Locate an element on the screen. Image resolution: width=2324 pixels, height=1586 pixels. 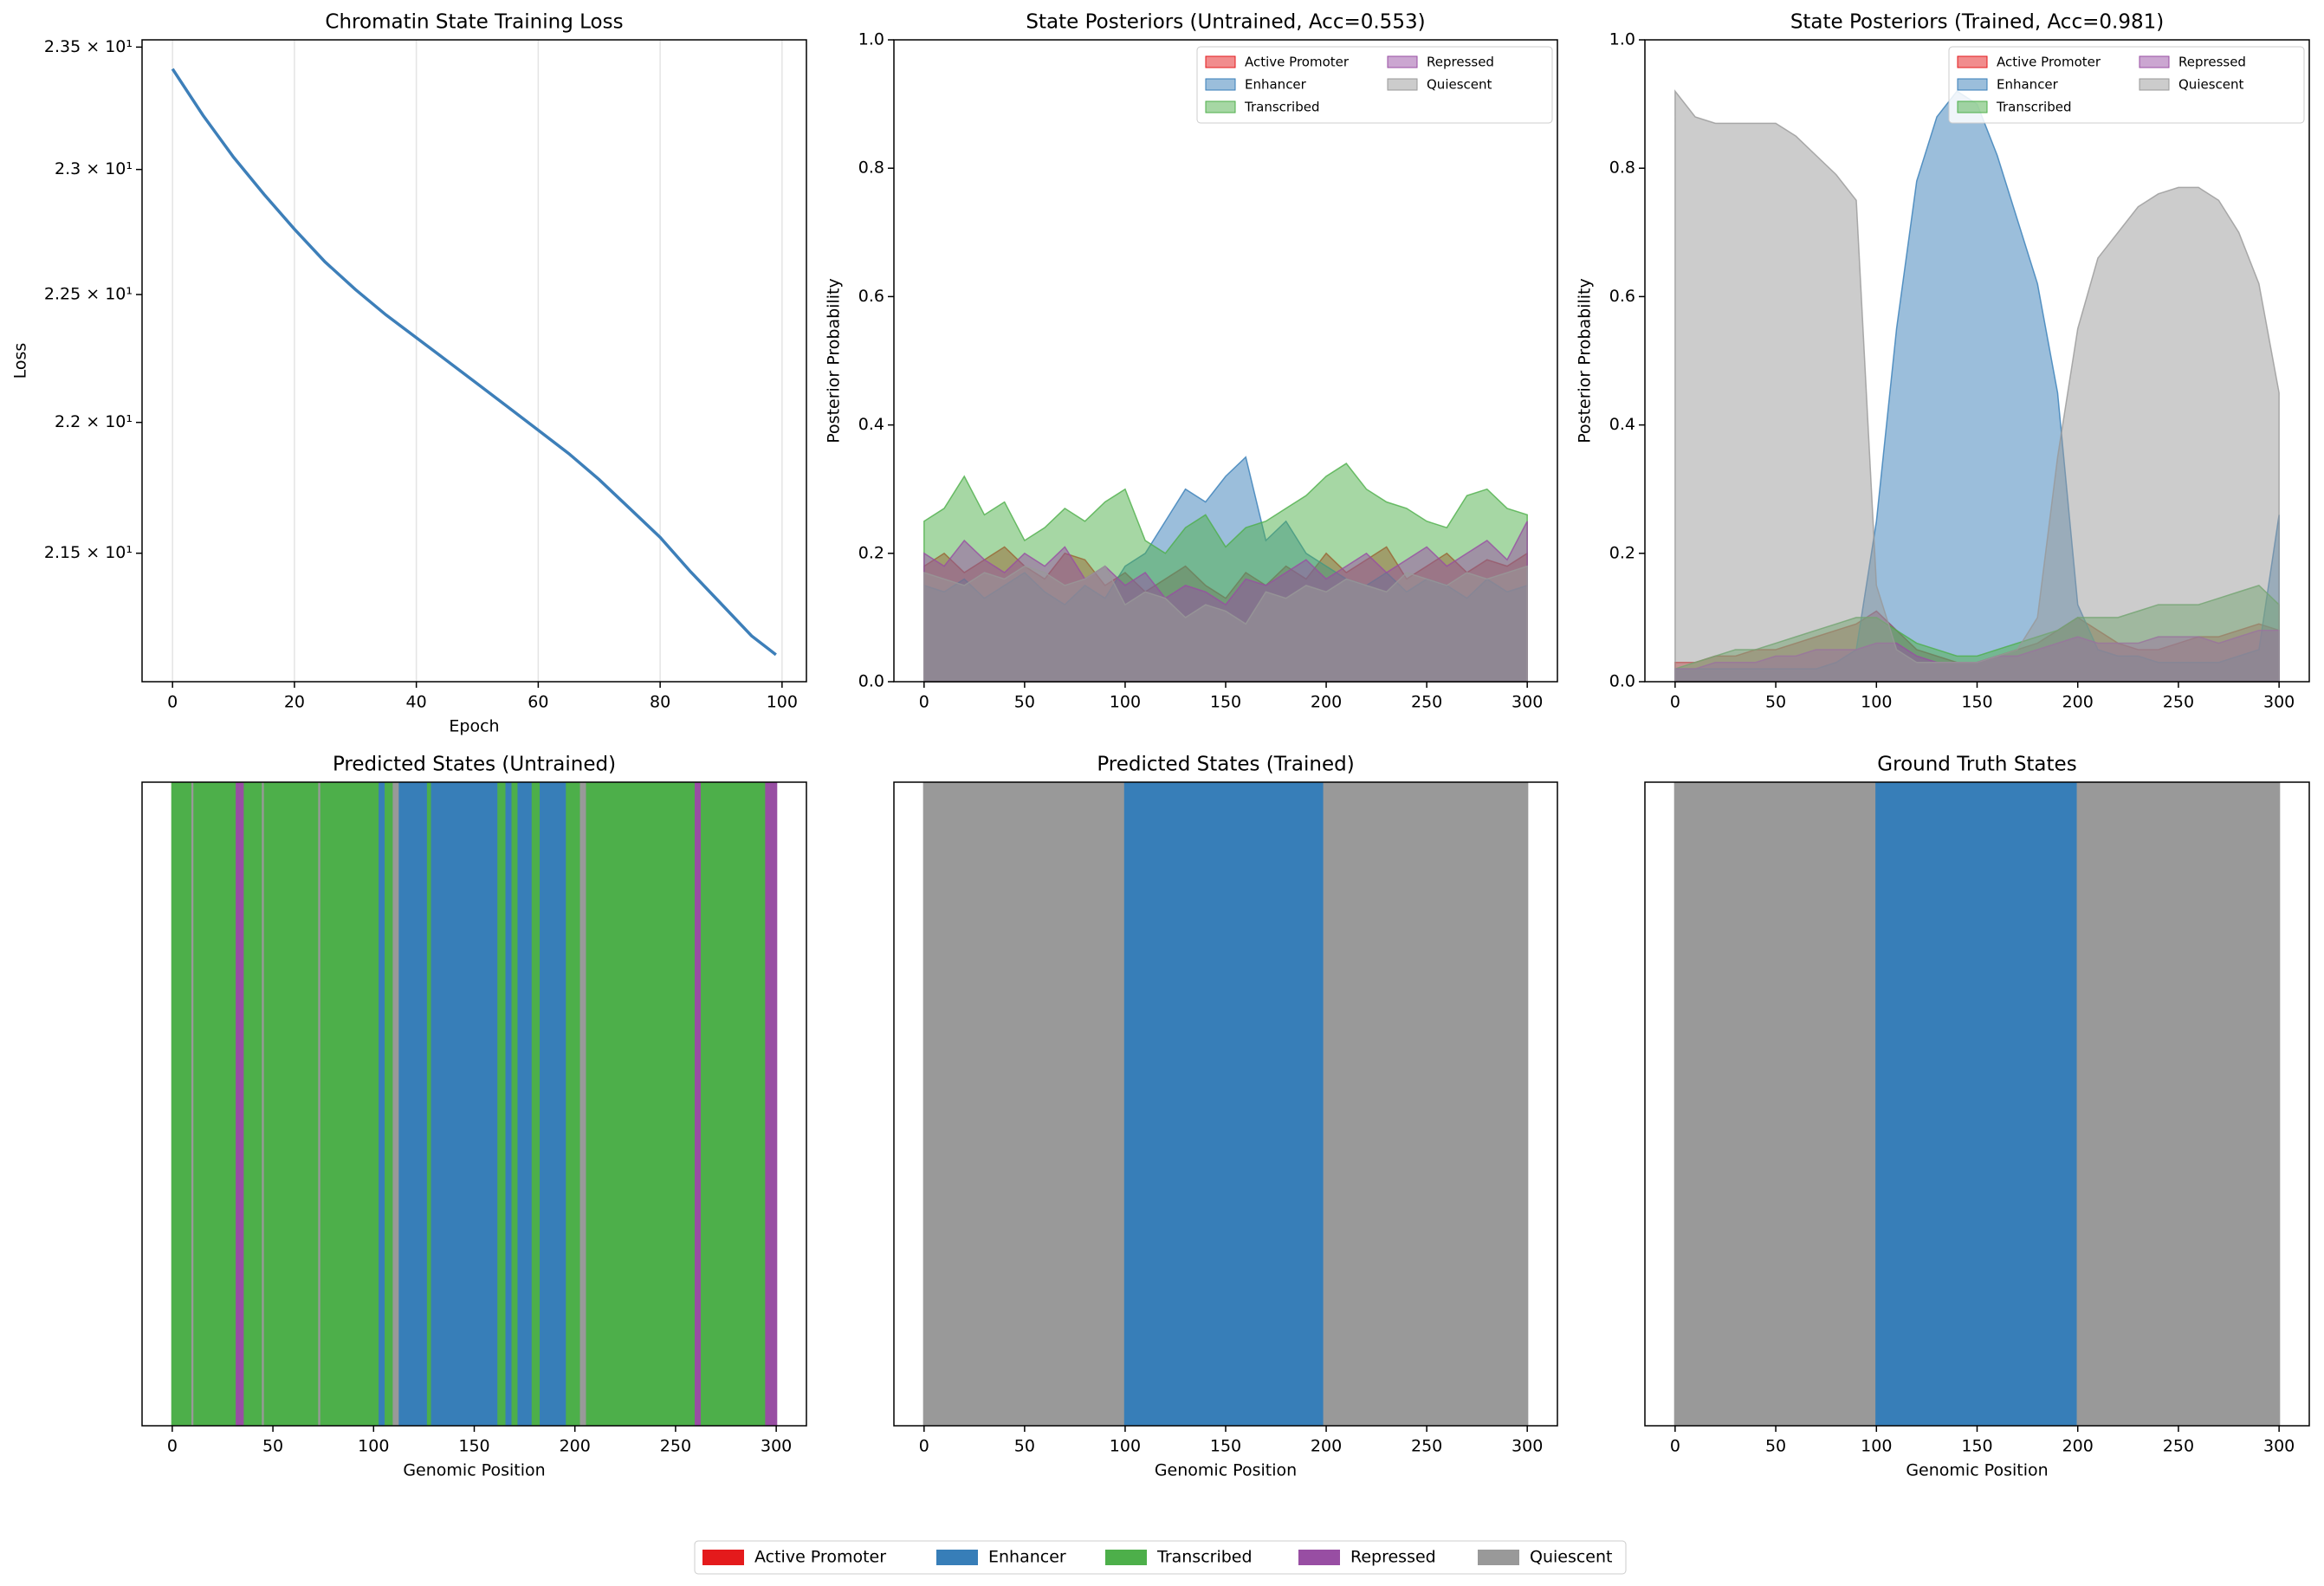
y-tick-label: 2.35 × 10¹ is located at coordinates (88, 46).